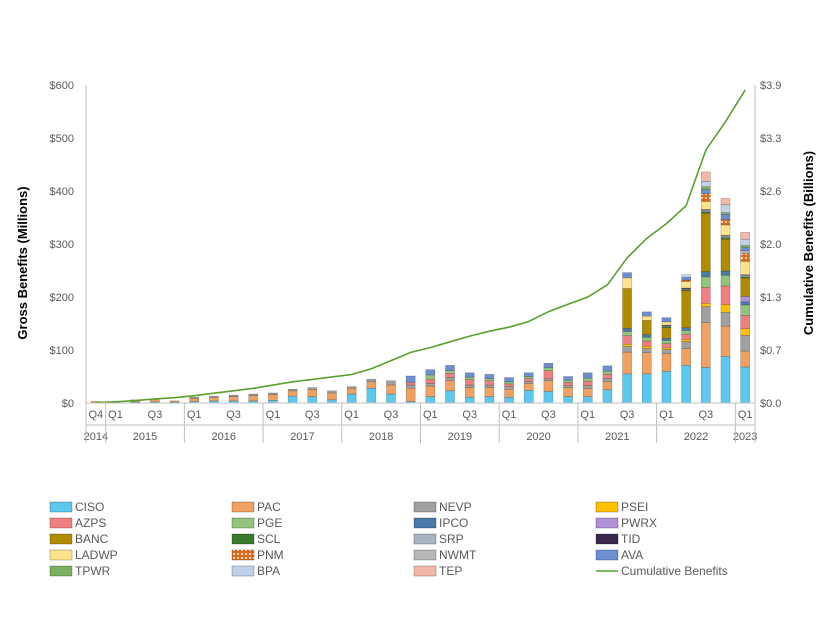  Describe the element at coordinates (62, 298) in the screenshot. I see `y-tick-label: $200` at that location.